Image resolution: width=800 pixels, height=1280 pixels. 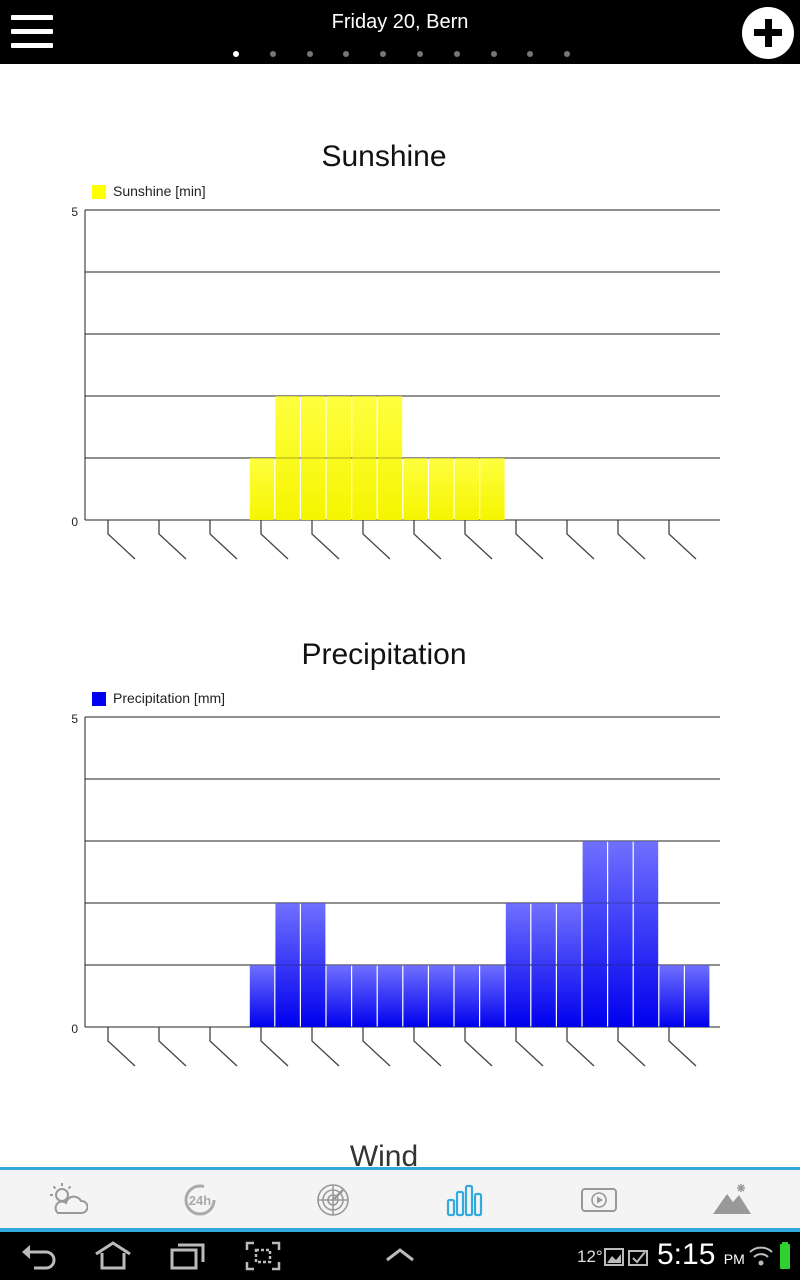 What do you see at coordinates (626, 1257) in the screenshot?
I see `notification-icons` at bounding box center [626, 1257].